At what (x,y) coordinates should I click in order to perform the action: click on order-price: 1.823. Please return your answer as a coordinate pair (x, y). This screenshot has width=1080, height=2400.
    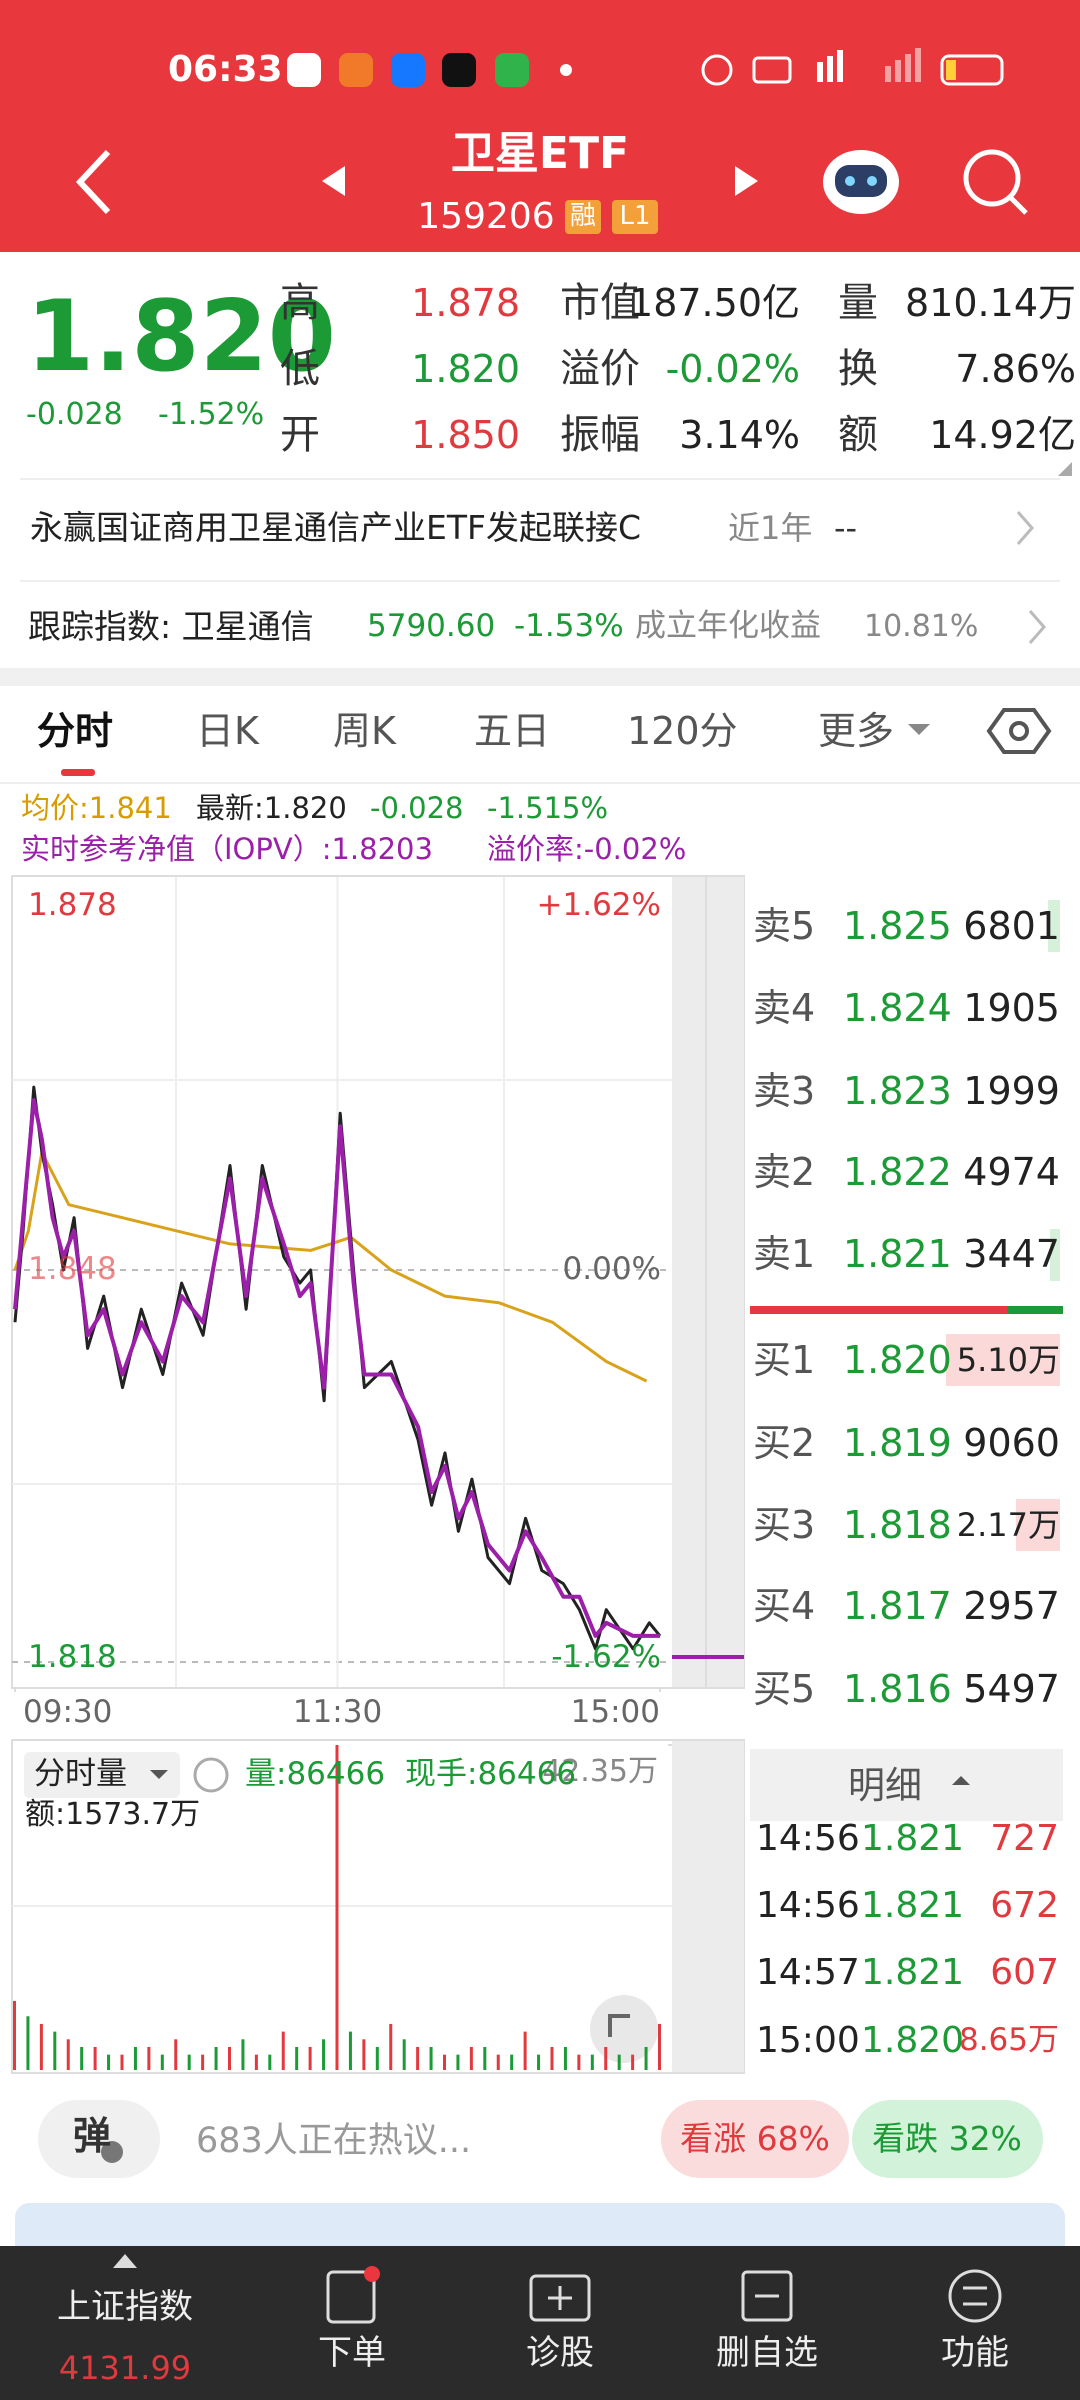
    Looking at the image, I should click on (897, 1091).